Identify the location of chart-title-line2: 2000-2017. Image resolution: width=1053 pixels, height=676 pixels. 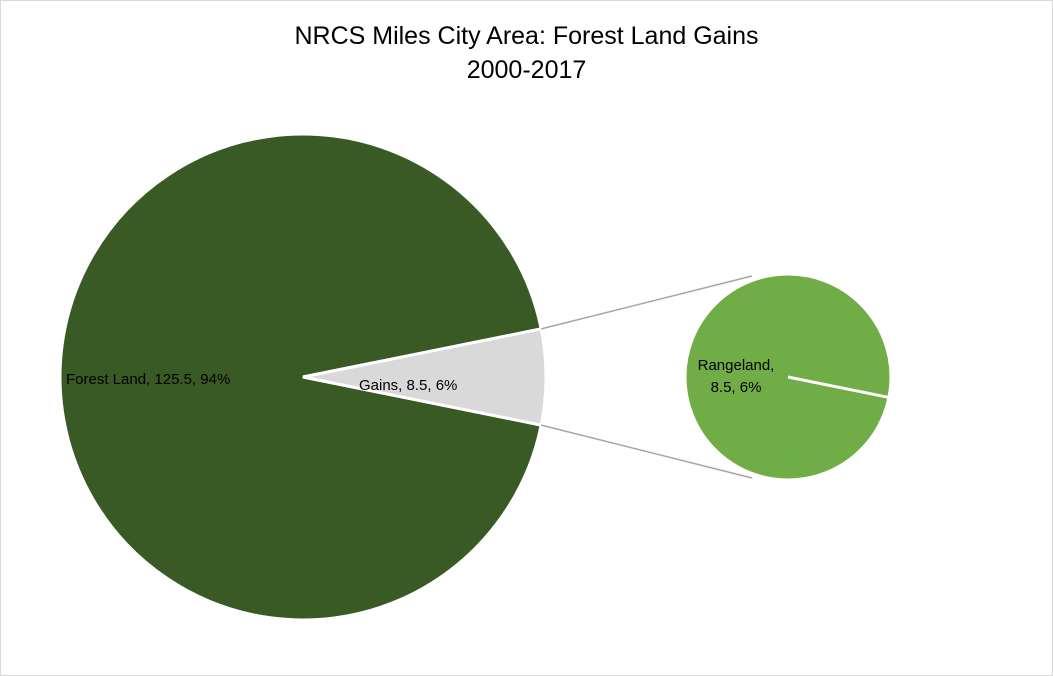
(526, 70).